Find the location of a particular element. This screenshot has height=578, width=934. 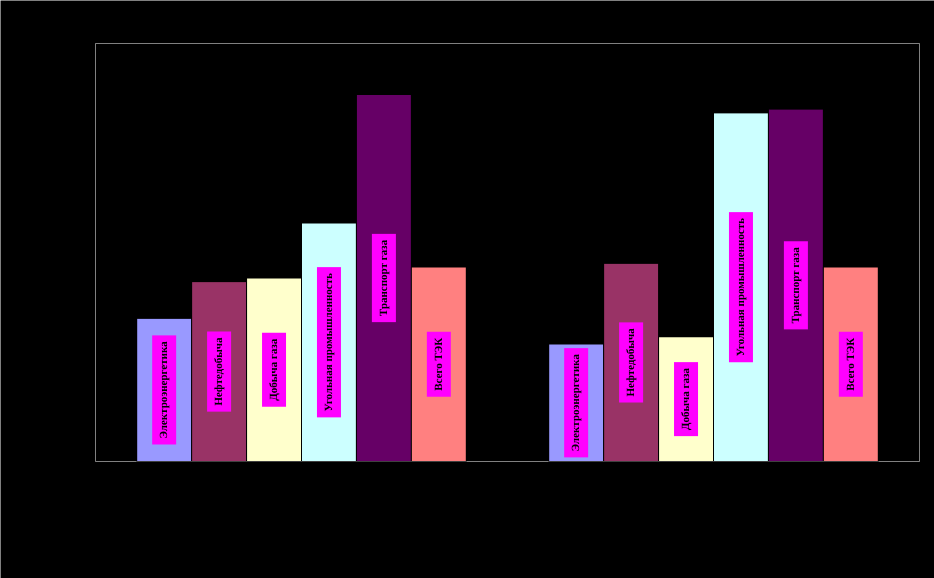

text: Угольная промышленность is located at coordinates (740, 287).